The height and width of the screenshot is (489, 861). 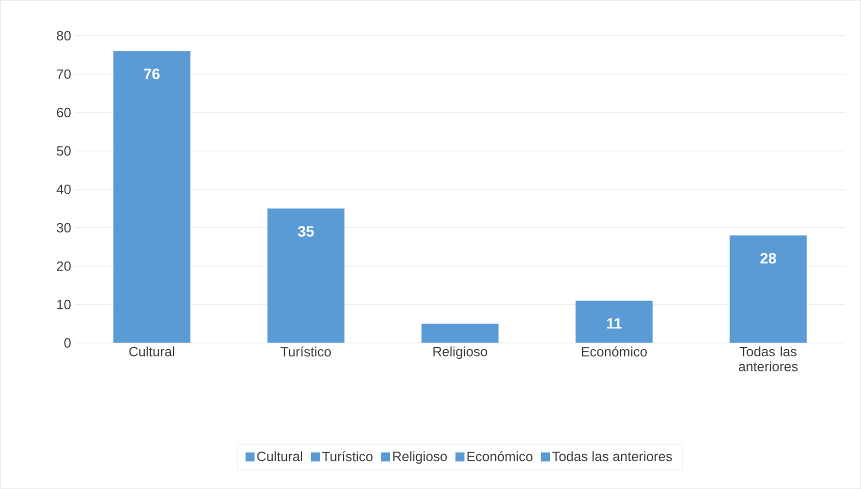 I want to click on x-tick-label: Cultural, so click(x=151, y=351).